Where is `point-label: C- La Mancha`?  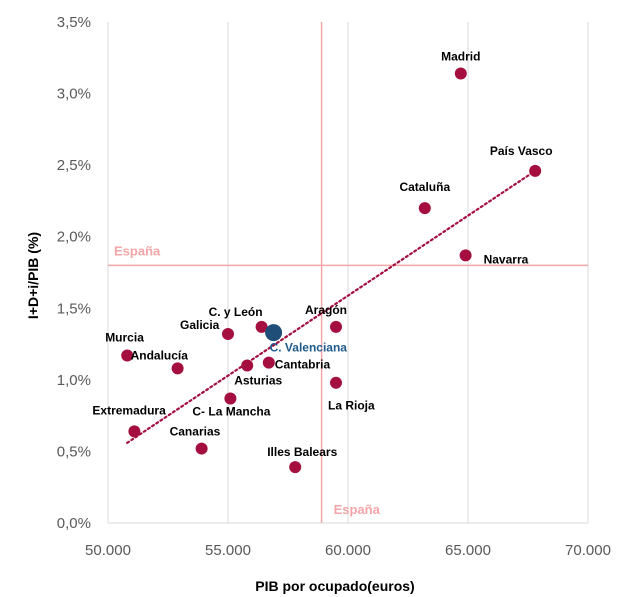
point-label: C- La Mancha is located at coordinates (231, 411).